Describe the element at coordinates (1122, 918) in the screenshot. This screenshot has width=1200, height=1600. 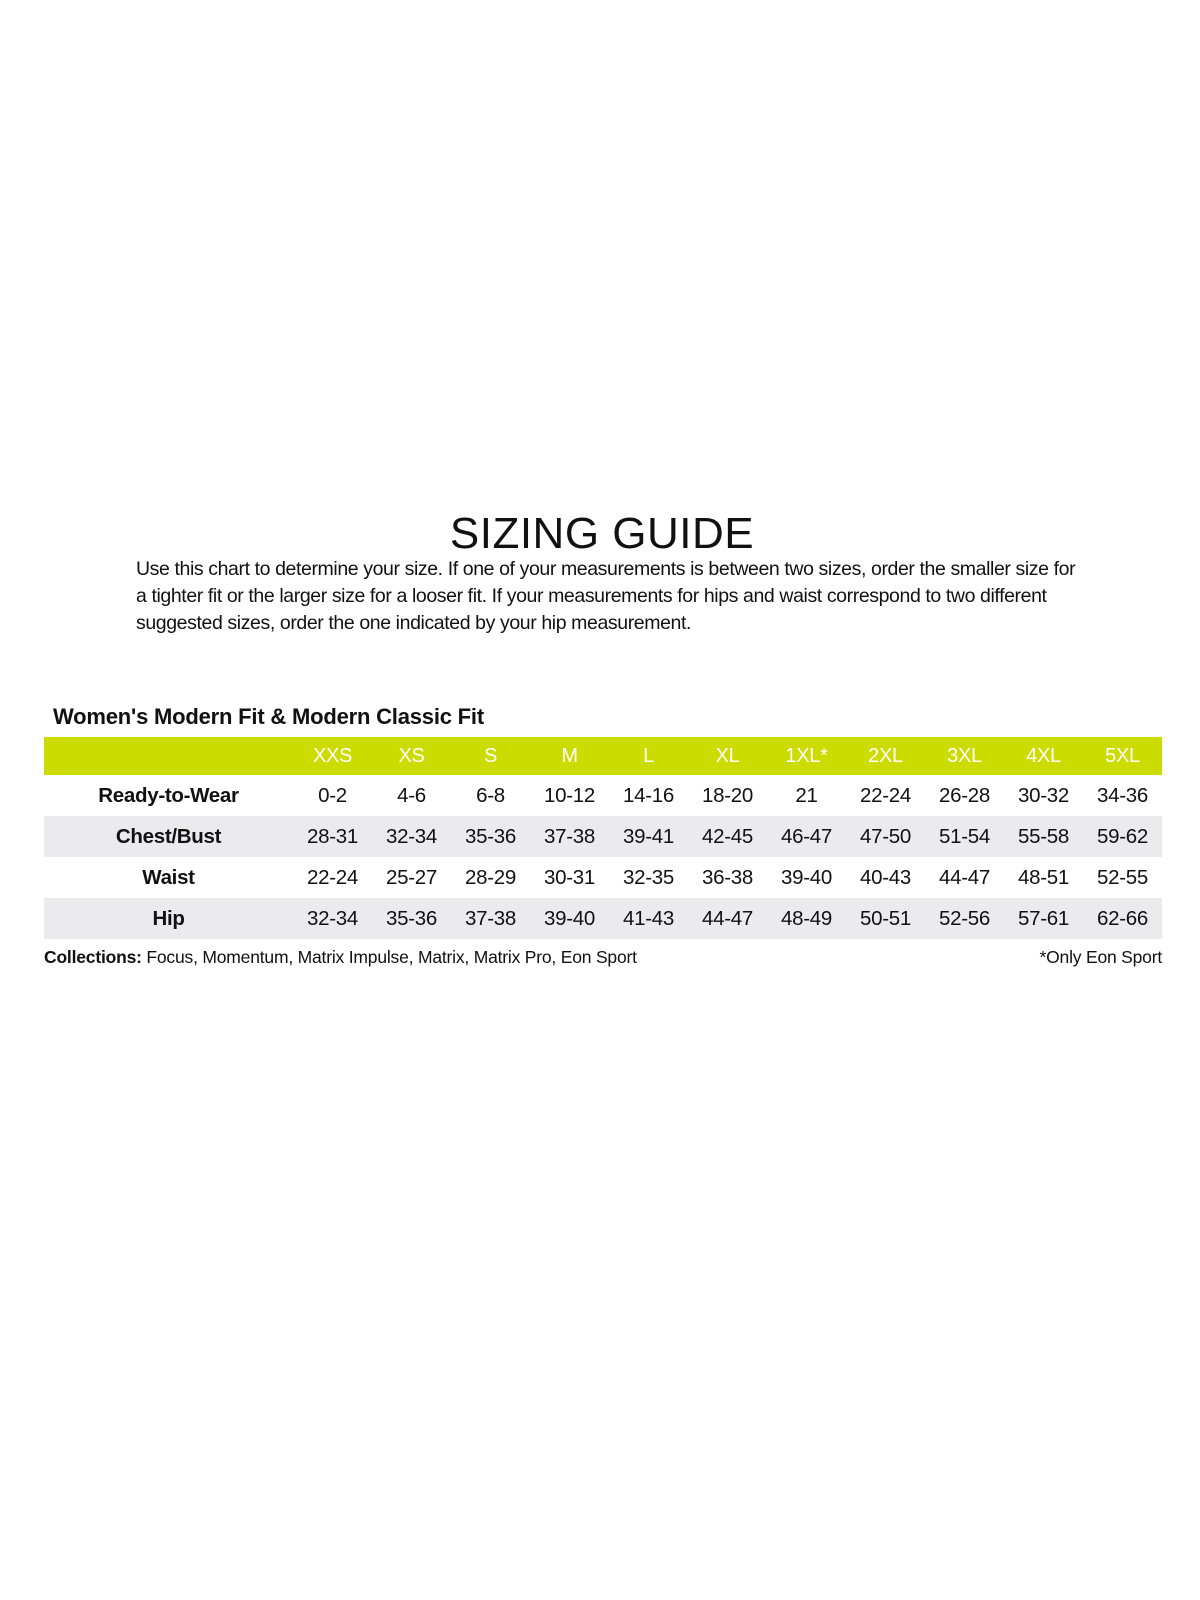
I see `measurement-cell: 62-66` at that location.